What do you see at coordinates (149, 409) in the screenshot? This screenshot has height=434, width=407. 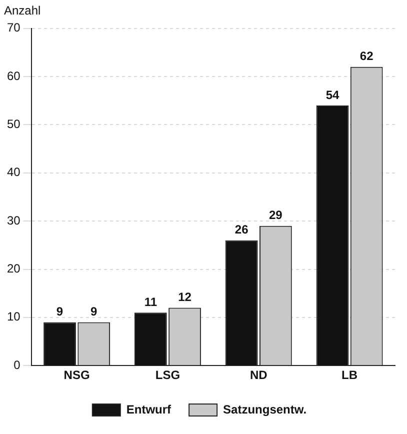 I see `legend-label: Entwurf` at bounding box center [149, 409].